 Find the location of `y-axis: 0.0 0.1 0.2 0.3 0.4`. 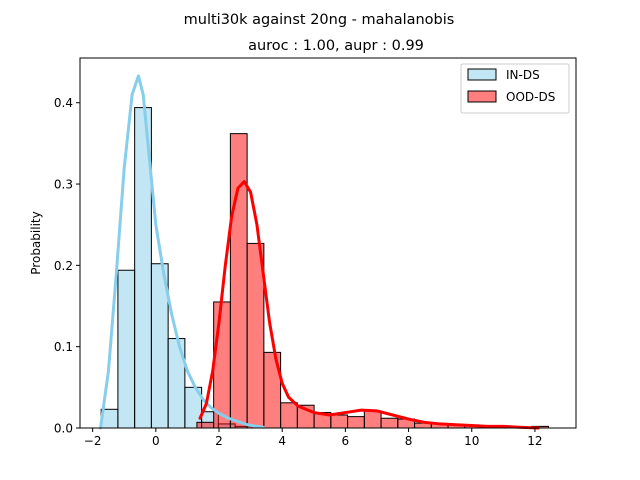

y-axis: 0.0 0.1 0.2 0.3 0.4 is located at coordinates (67, 266).